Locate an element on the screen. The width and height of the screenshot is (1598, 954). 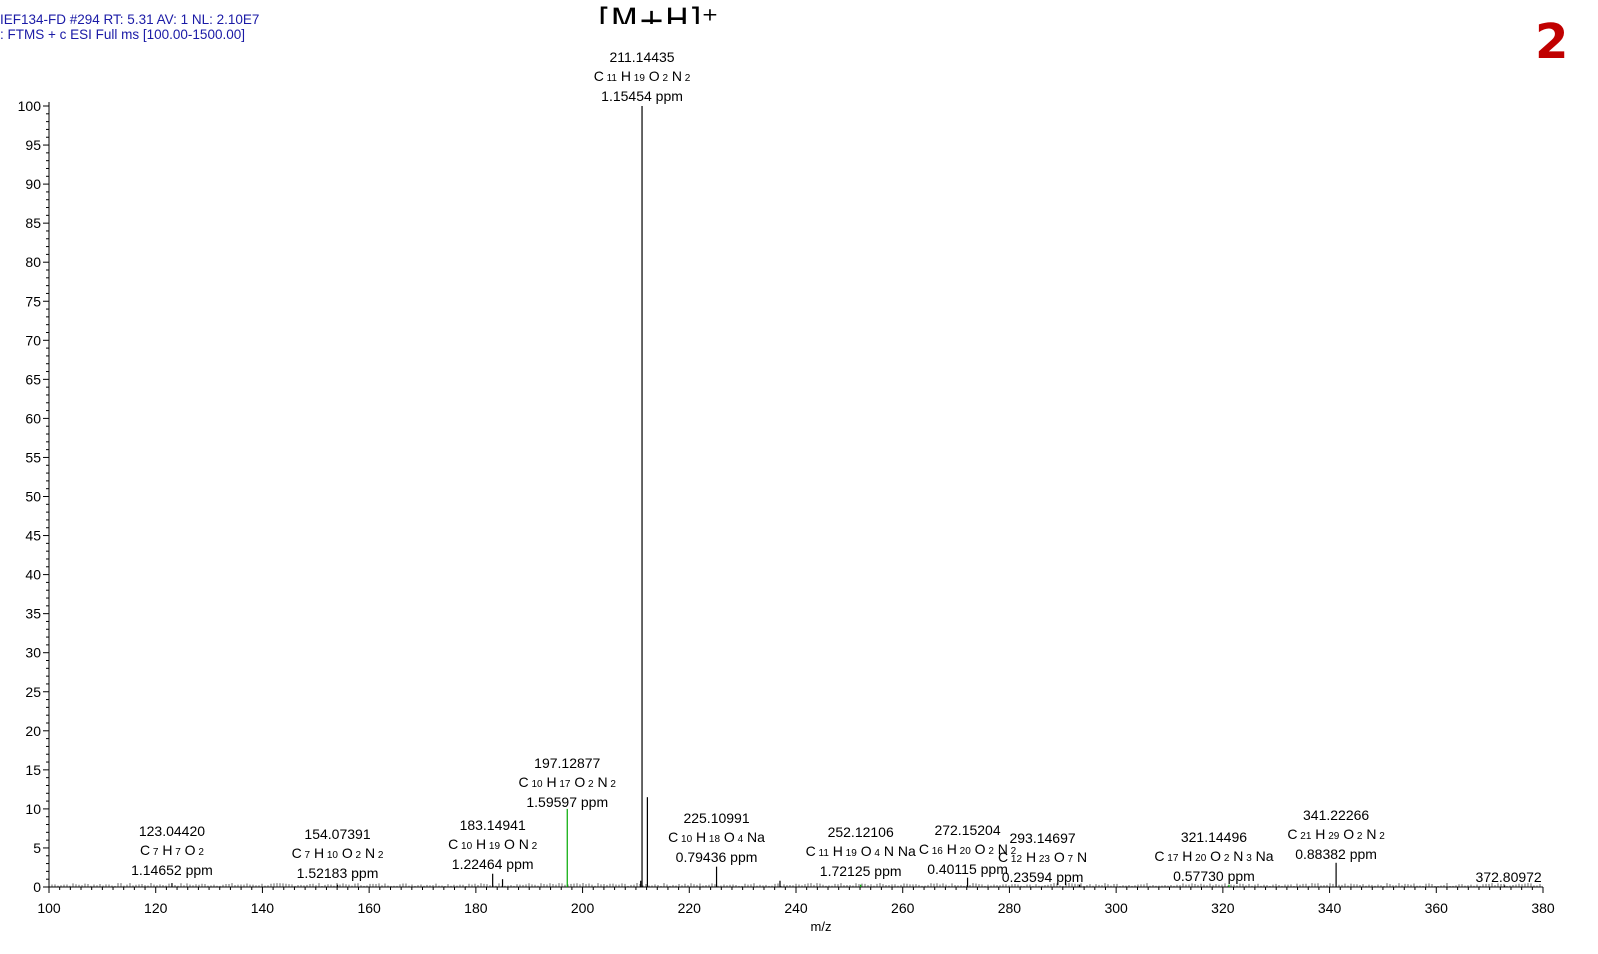
peak-ppm: 1.52183 ppm is located at coordinates (338, 873).